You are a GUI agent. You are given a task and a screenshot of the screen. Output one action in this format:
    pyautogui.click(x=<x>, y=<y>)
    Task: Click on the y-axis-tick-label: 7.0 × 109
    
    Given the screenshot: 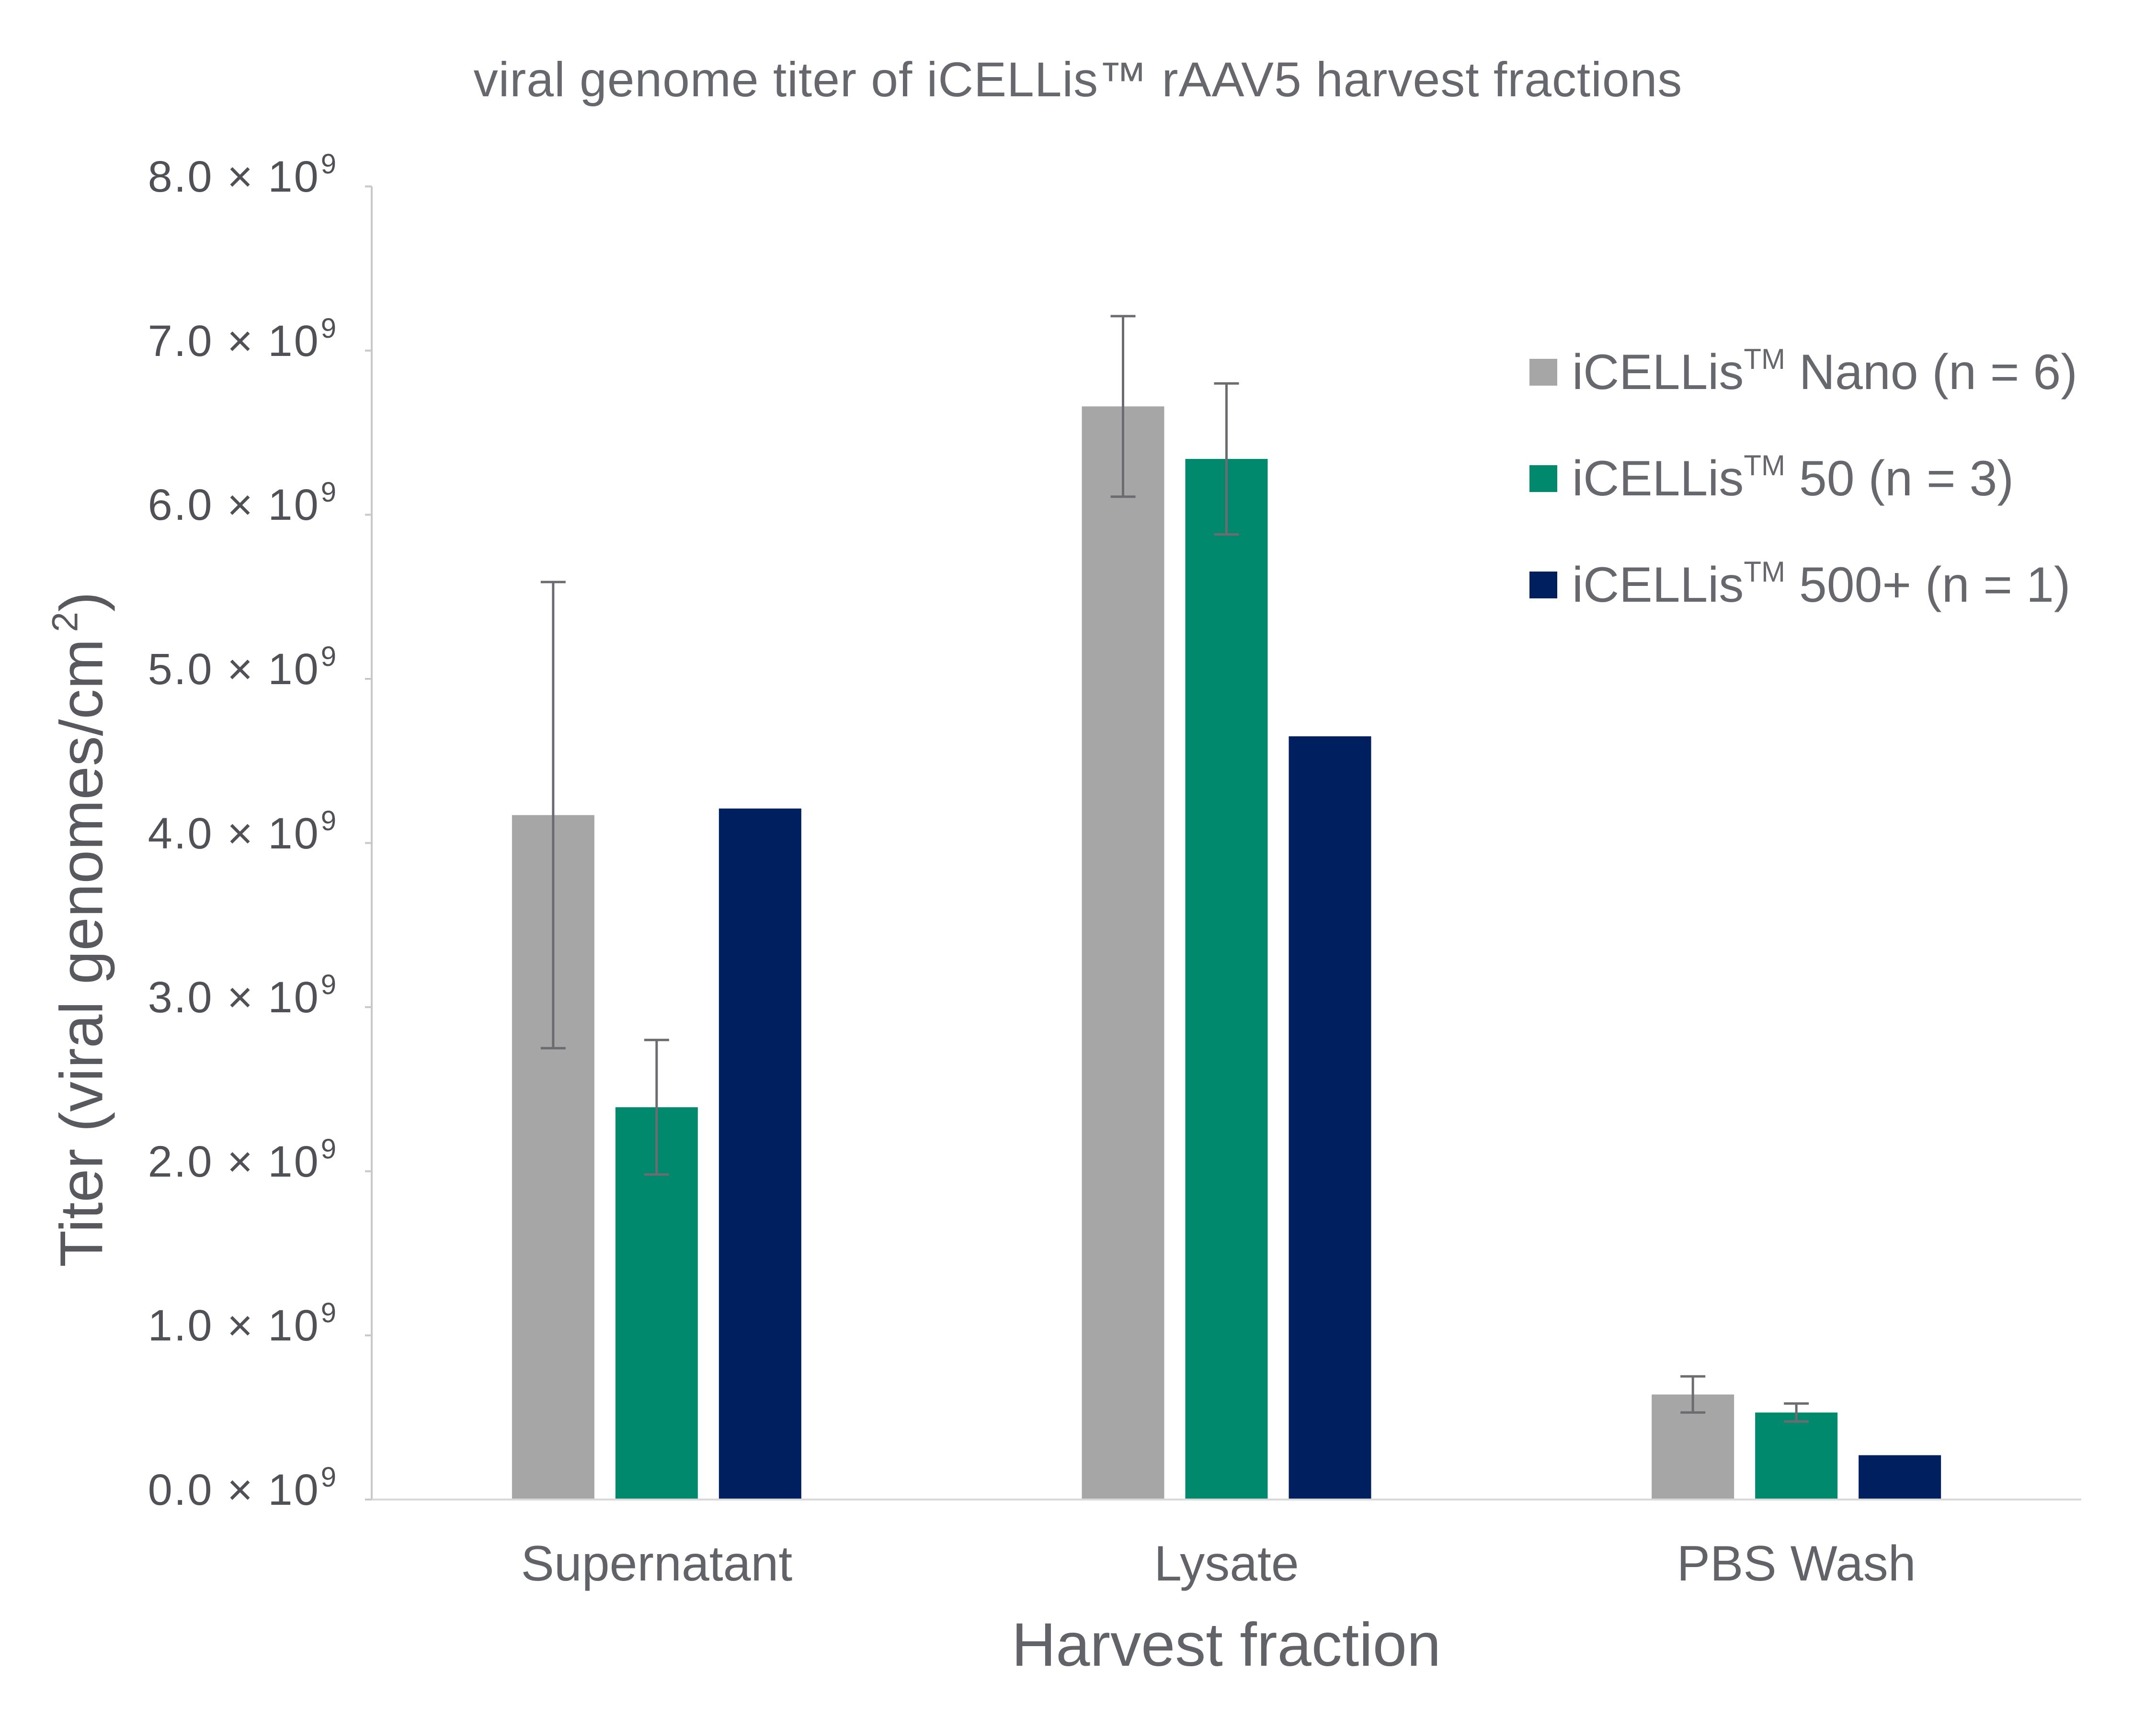 What is the action you would take?
    pyautogui.click(x=243, y=339)
    